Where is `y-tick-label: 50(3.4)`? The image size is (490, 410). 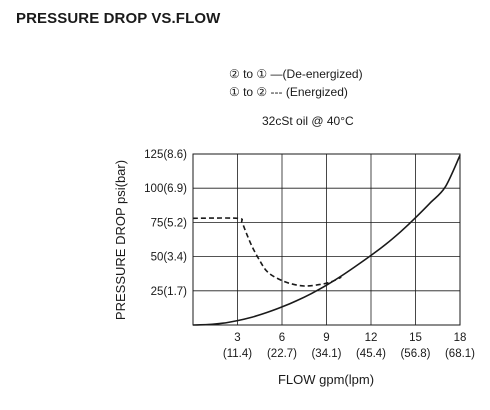 y-tick-label: 50(3.4) is located at coordinates (169, 258).